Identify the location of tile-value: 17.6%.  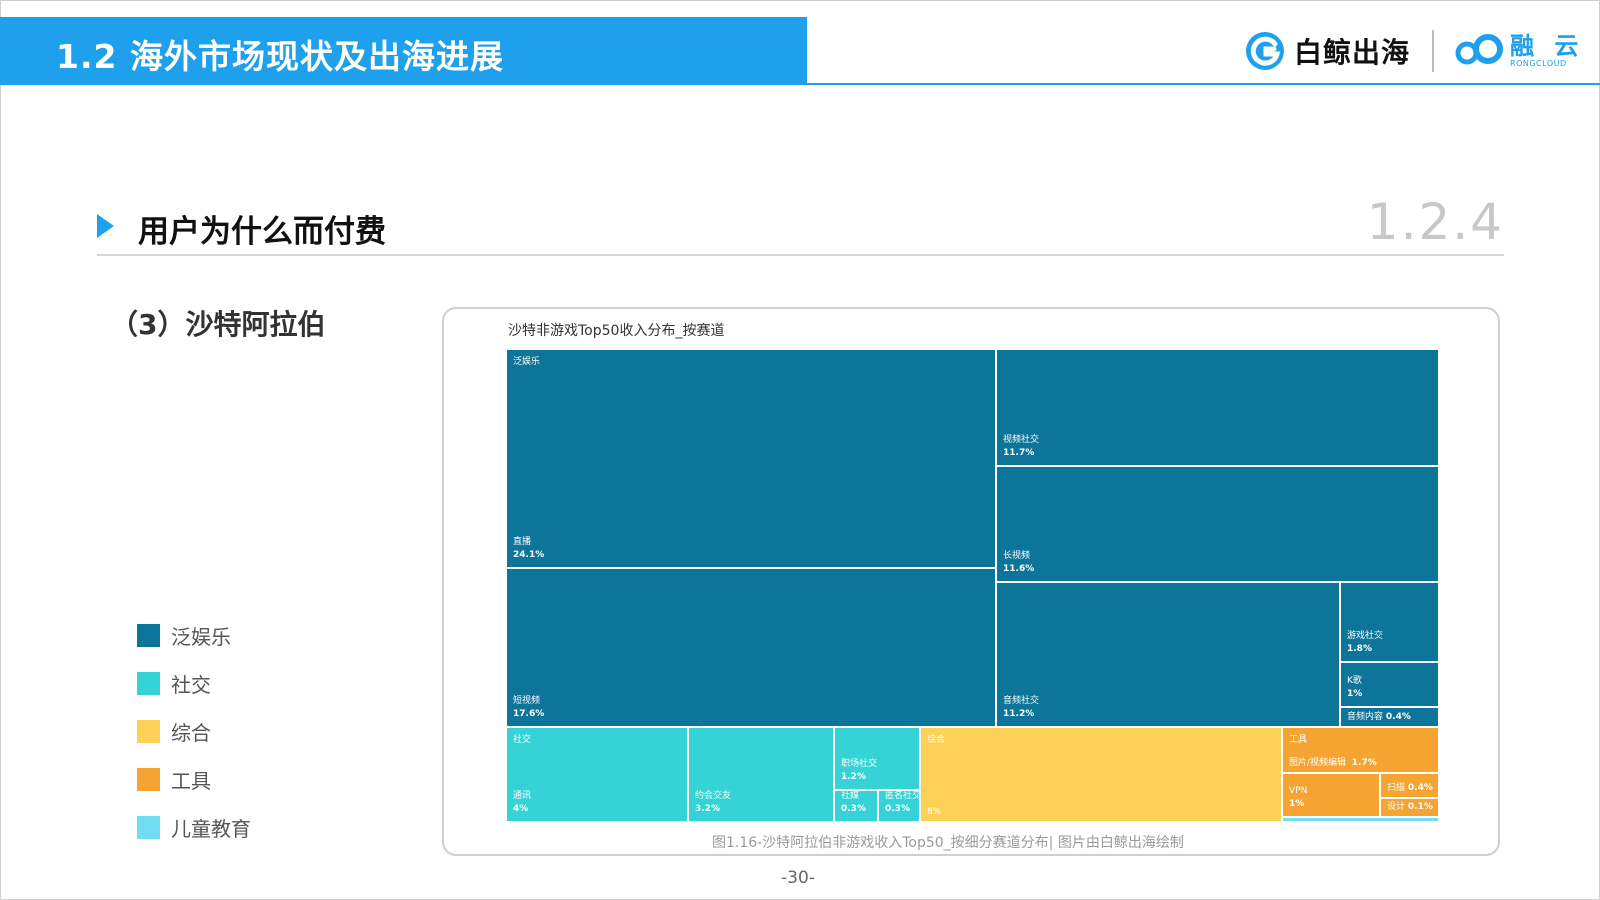
(529, 714).